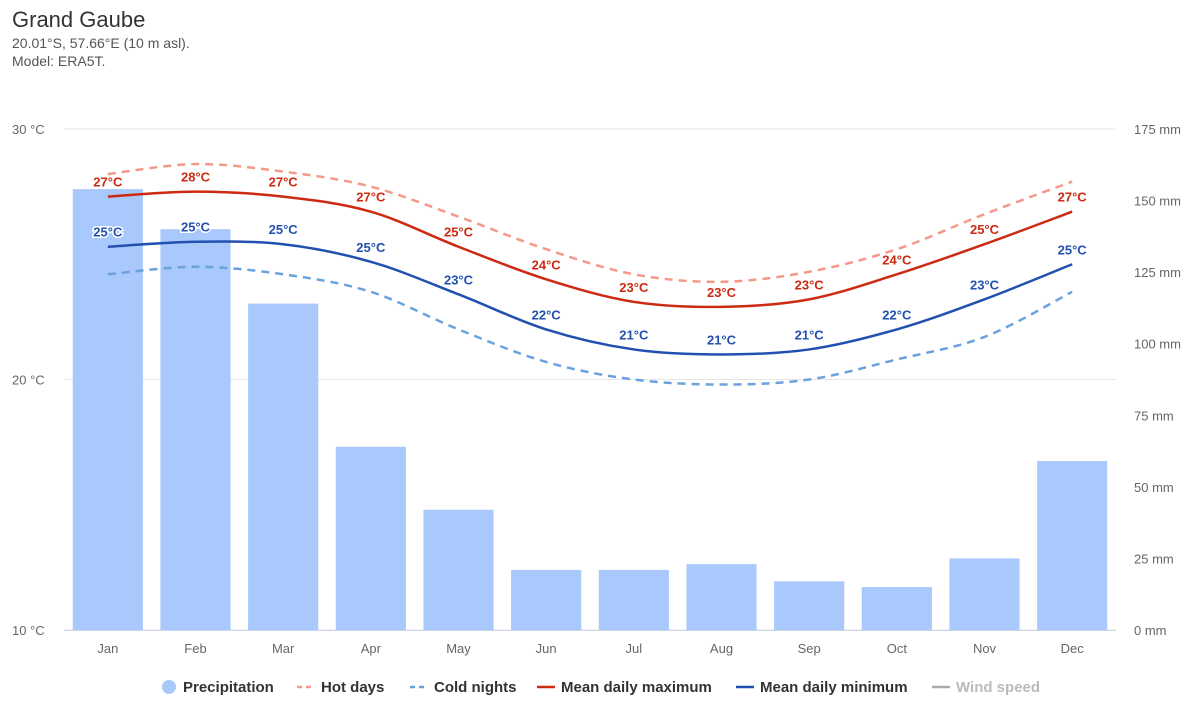 Image resolution: width=1200 pixels, height=720 pixels. I want to click on legend-dot-icon, so click(169, 687).